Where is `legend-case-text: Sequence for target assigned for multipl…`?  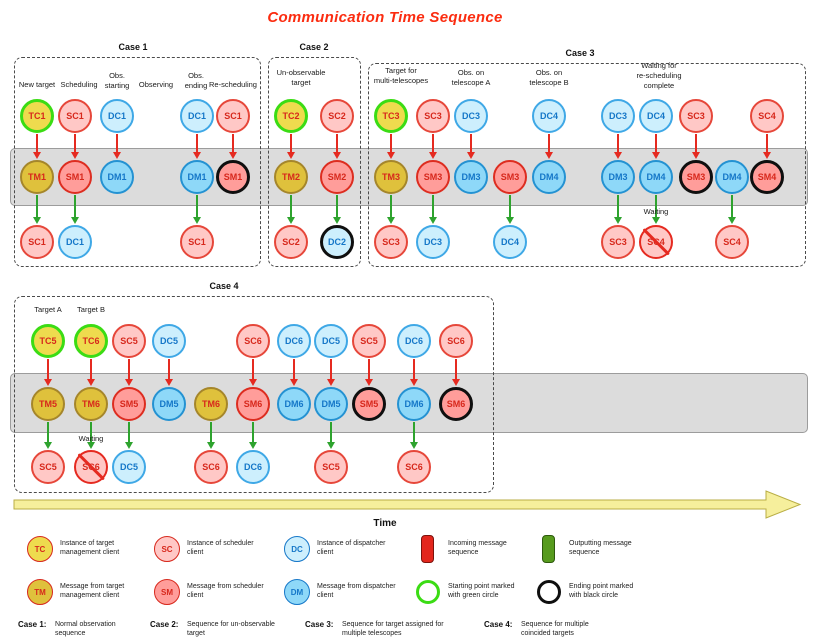 legend-case-text: Sequence for target assigned for multipl… is located at coordinates (393, 629).